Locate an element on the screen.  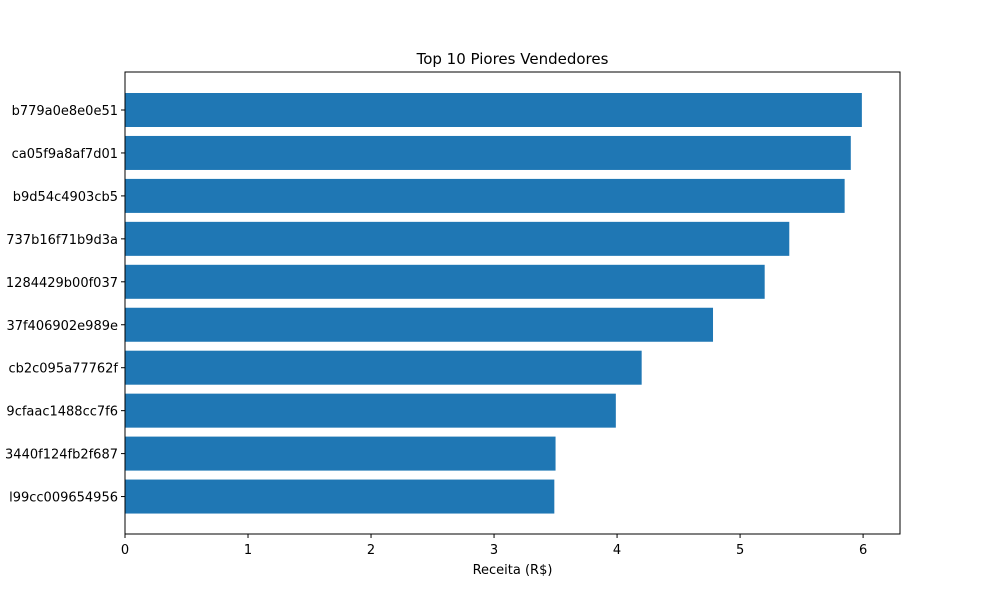
x-axis-ticks: 0 1 2 3 4 5 6 is located at coordinates (494, 546).